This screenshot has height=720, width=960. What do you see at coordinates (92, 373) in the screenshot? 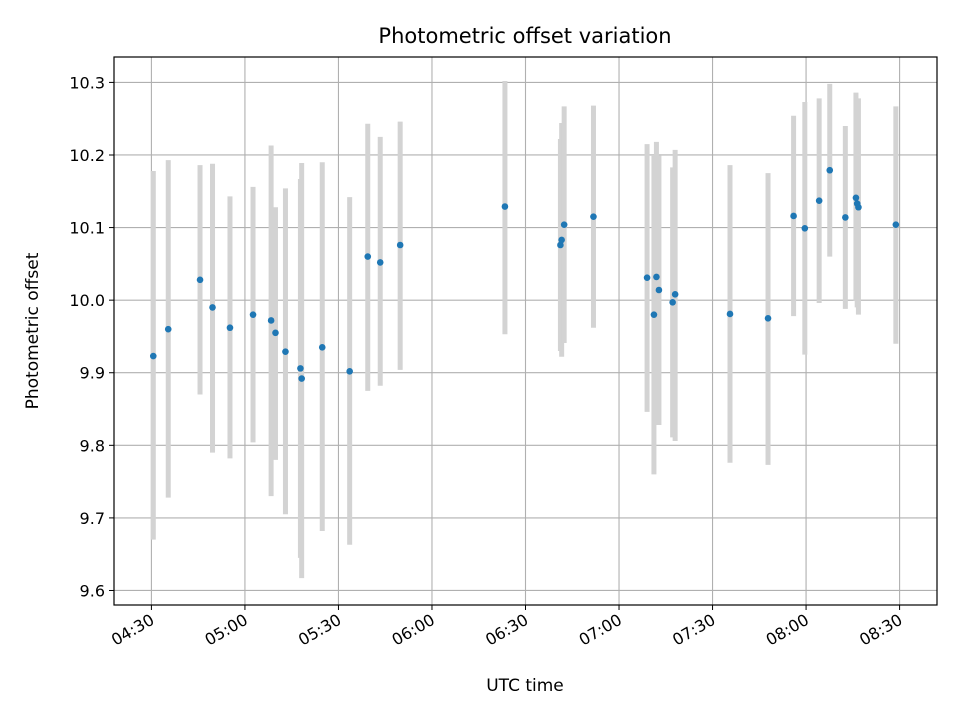
I see `y-tick-label: 9.9` at bounding box center [92, 373].